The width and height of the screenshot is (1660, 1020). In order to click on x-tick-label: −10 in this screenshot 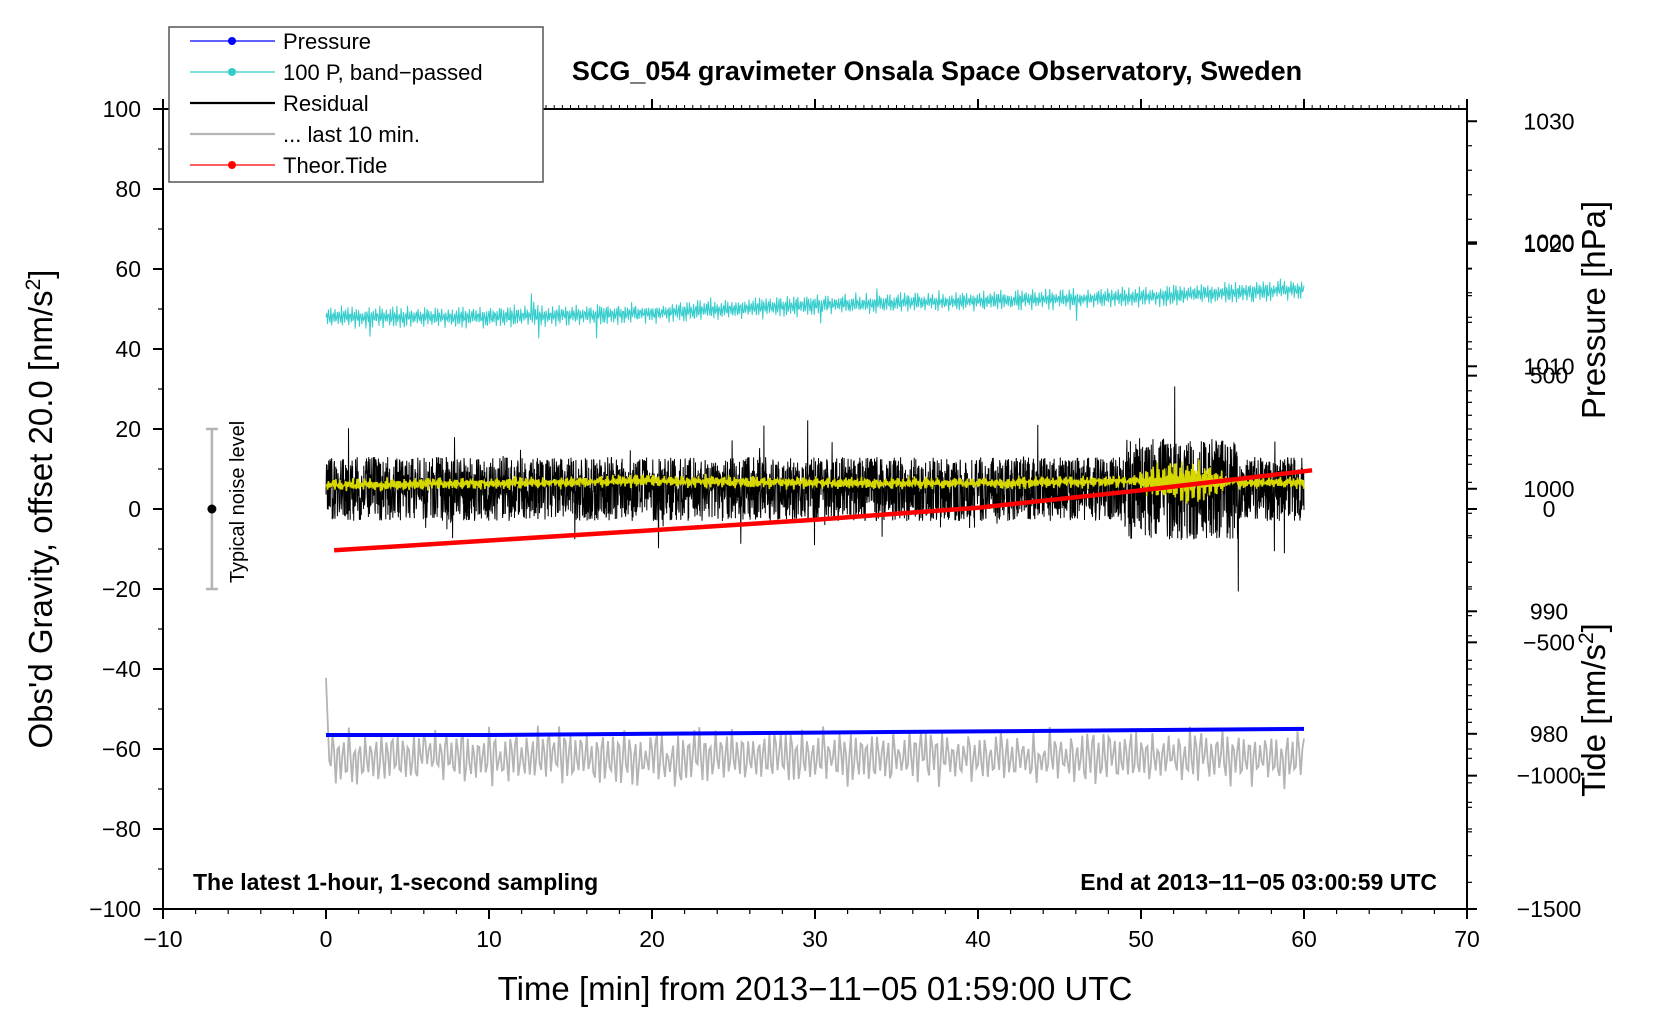, I will do `click(162, 939)`.